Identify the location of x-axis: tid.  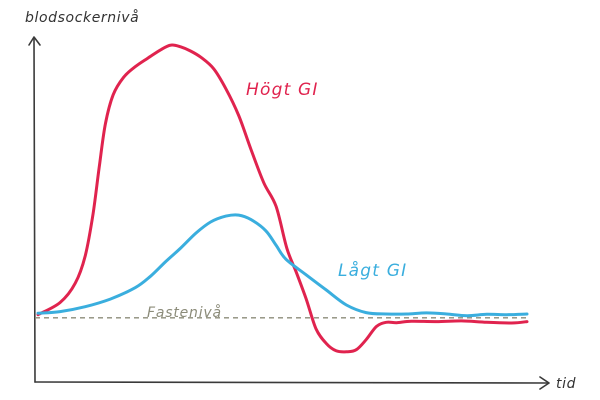
(305, 384).